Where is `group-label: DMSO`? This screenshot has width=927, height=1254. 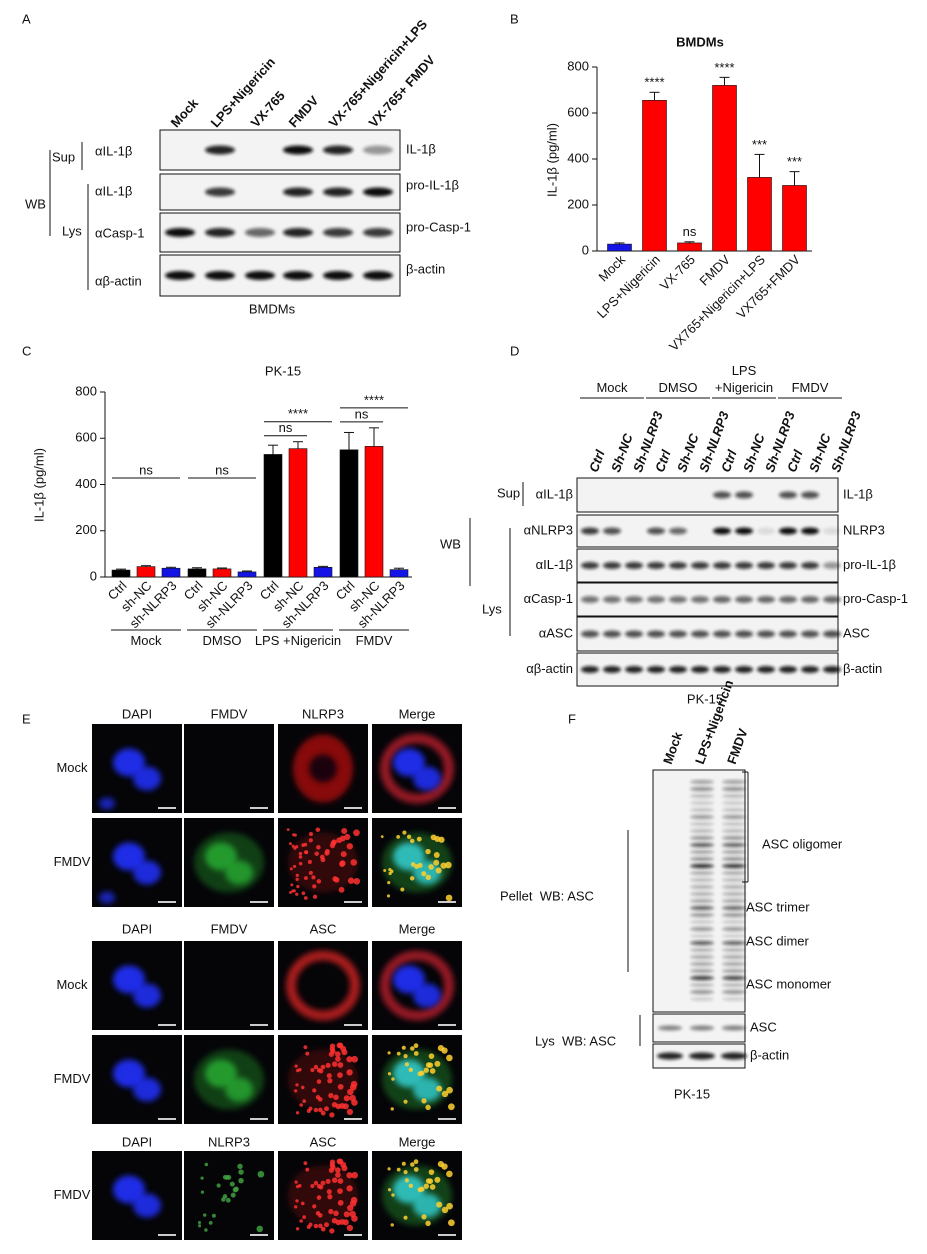
group-label: DMSO is located at coordinates (678, 387).